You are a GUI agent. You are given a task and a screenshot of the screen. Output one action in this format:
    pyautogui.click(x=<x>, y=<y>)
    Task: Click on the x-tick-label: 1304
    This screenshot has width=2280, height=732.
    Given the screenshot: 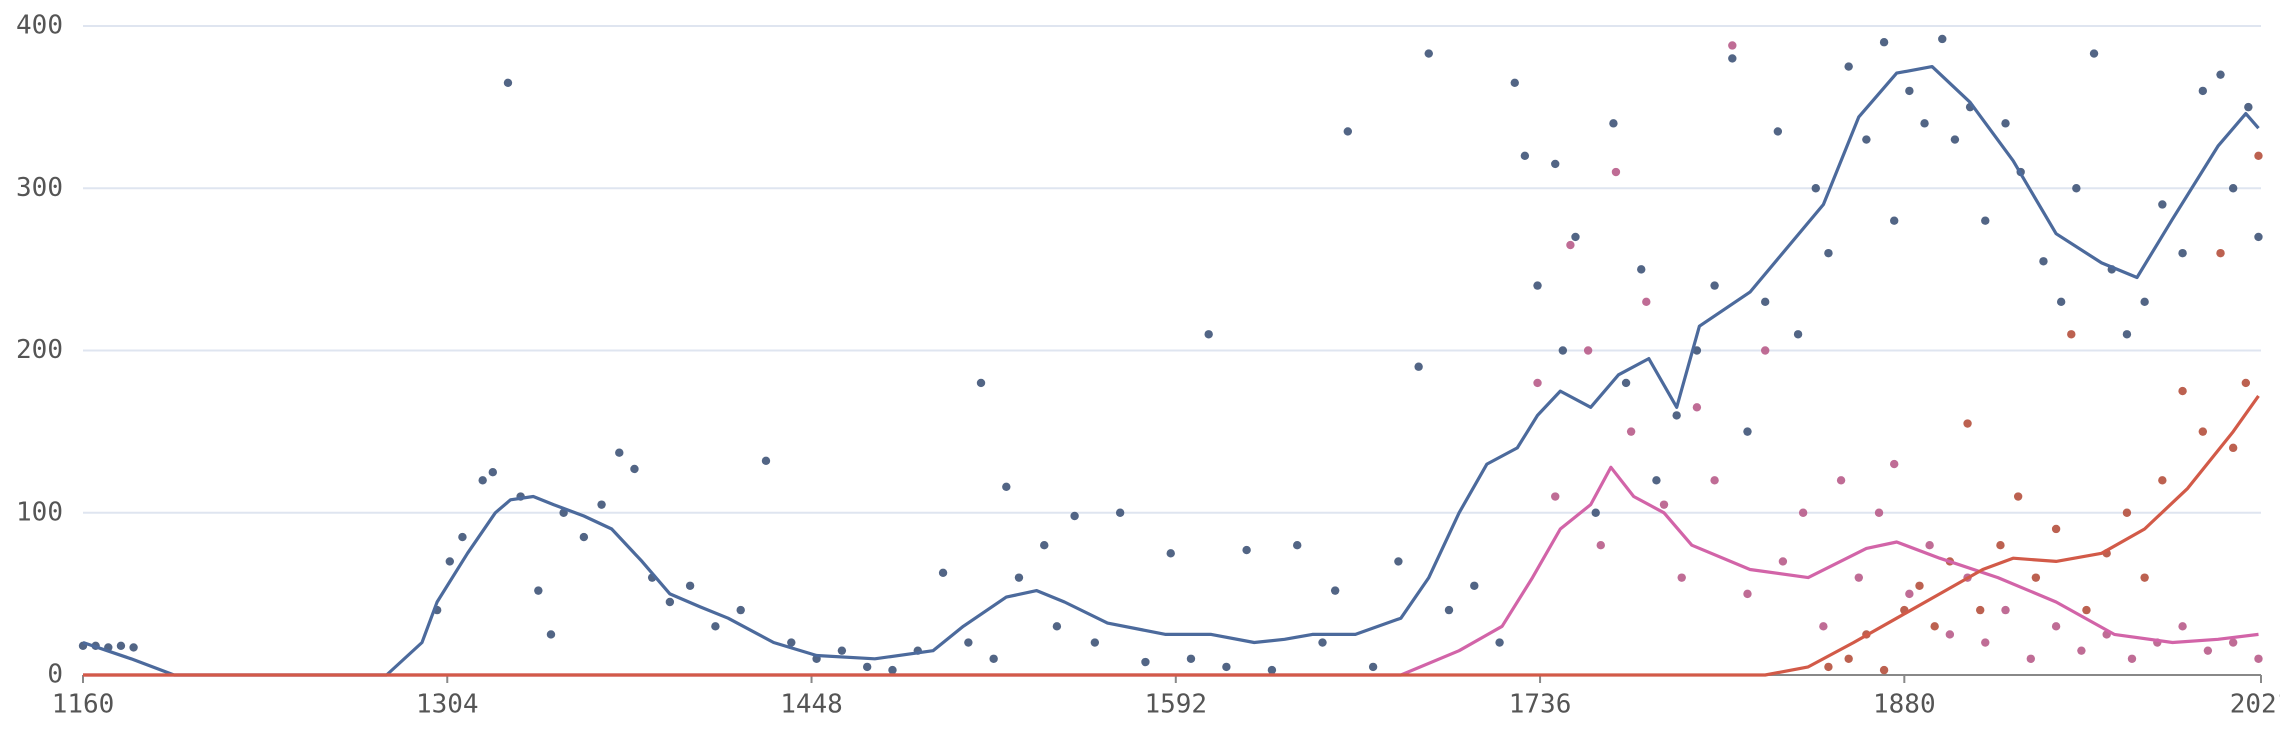 What is the action you would take?
    pyautogui.click(x=447, y=705)
    